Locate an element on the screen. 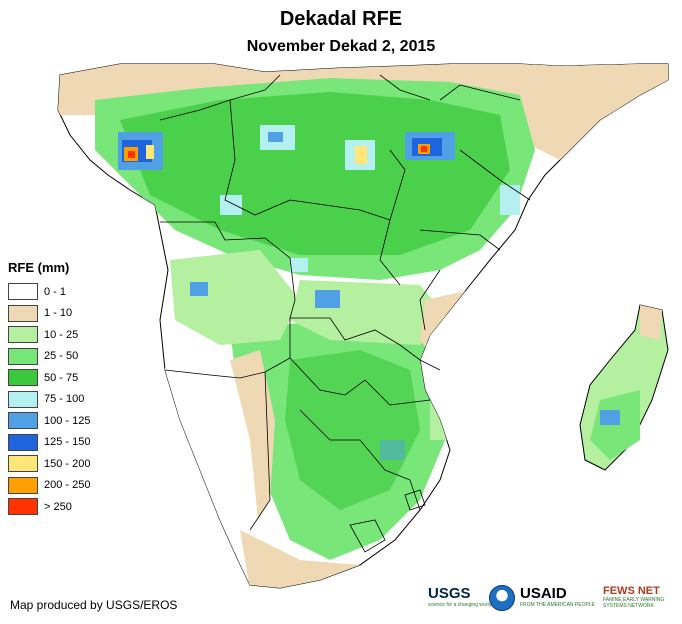 This screenshot has width=682, height=624. legend-item: 1 - 10 is located at coordinates (49, 314).